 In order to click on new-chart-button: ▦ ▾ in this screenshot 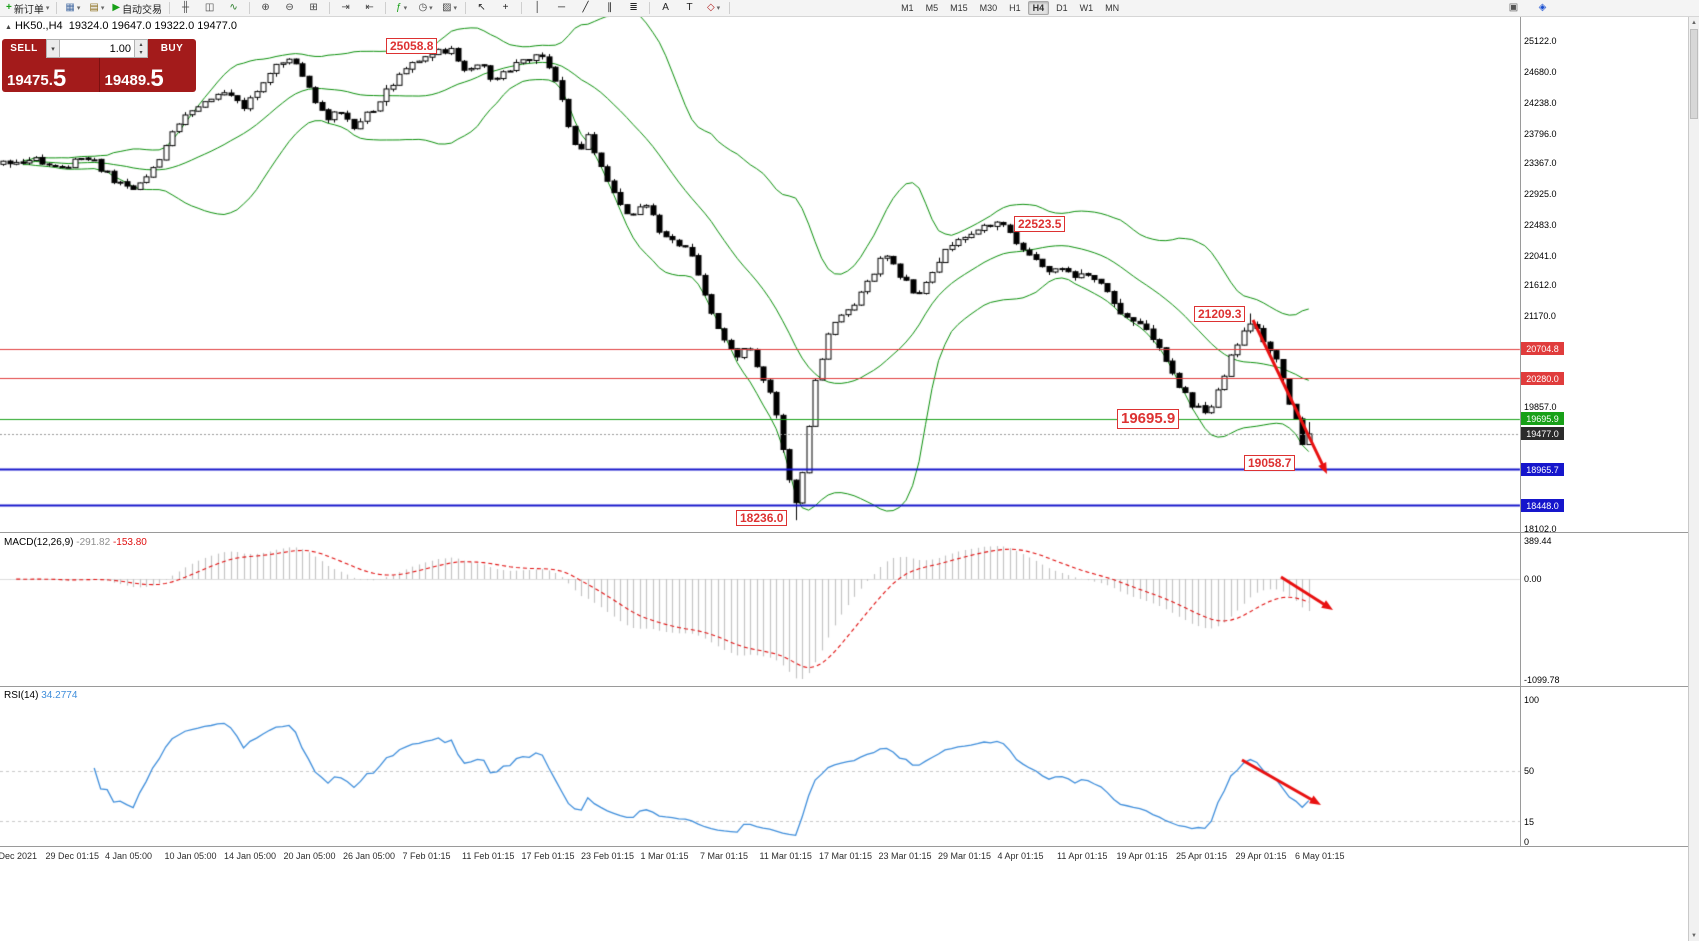, I will do `click(72, 8)`.